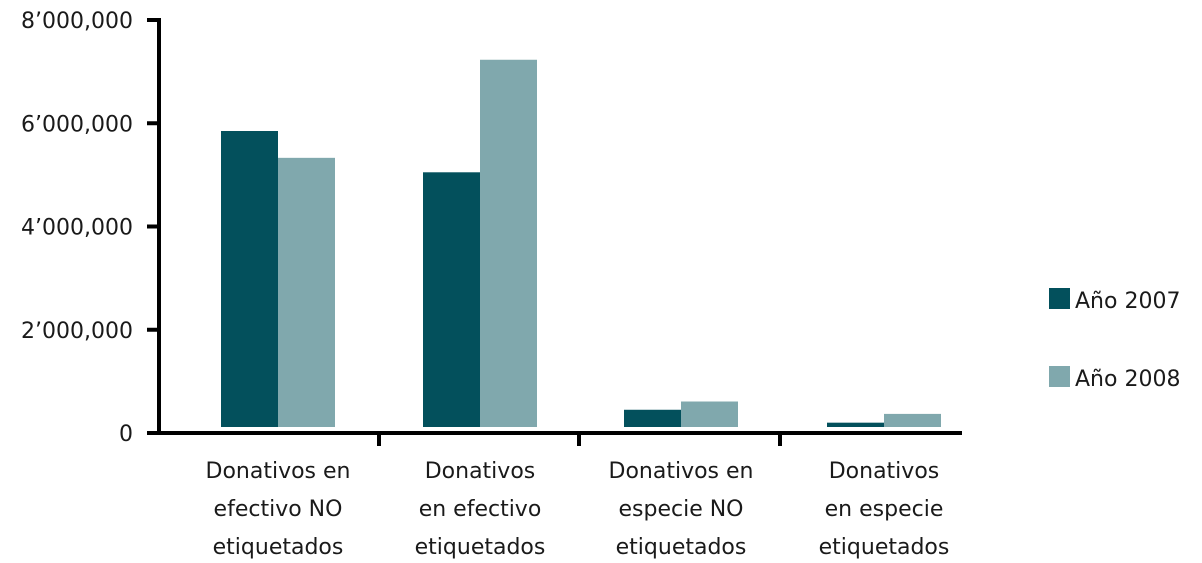  I want to click on chart-legend: Año 2007 Año 2008, so click(1114, 340).